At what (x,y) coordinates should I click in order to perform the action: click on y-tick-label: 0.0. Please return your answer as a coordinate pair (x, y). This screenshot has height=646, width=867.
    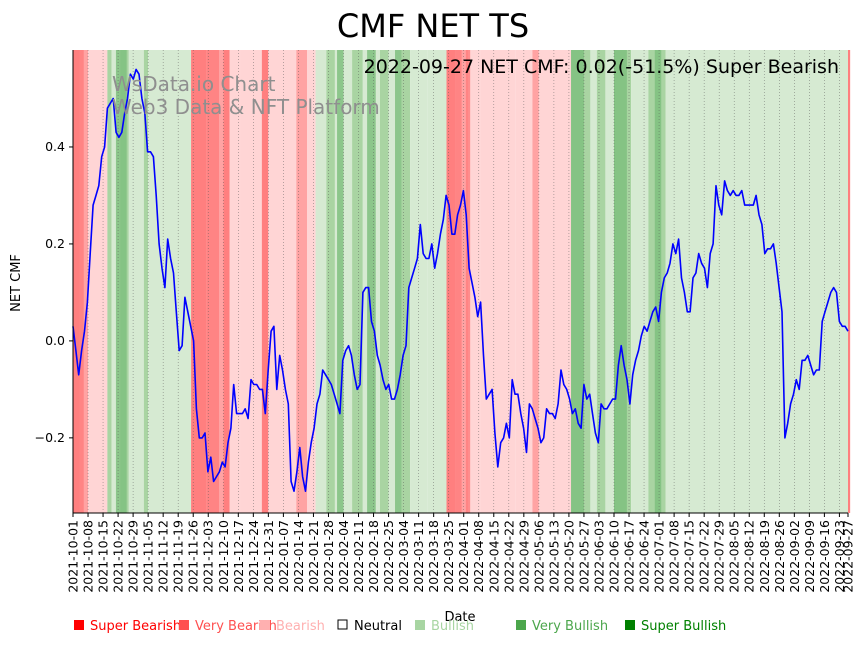
    Looking at the image, I should click on (55, 340).